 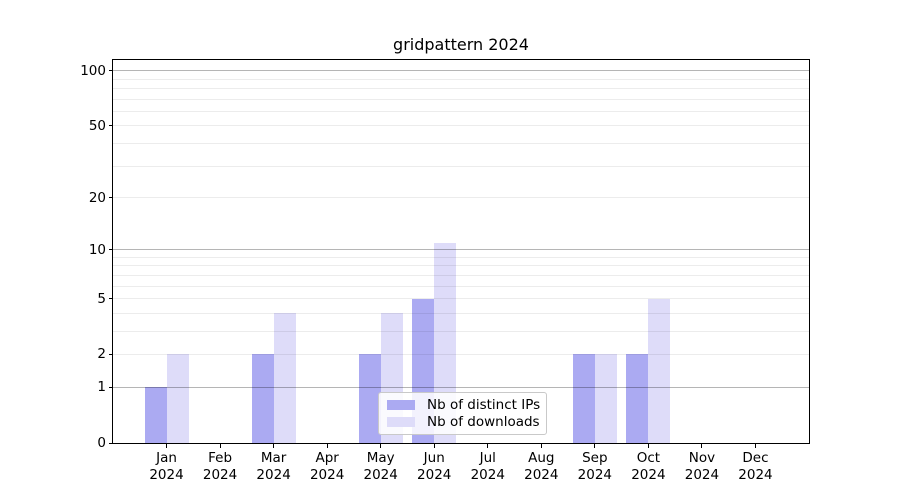 I want to click on x-tick-label: Apr 2024, so click(x=327, y=466).